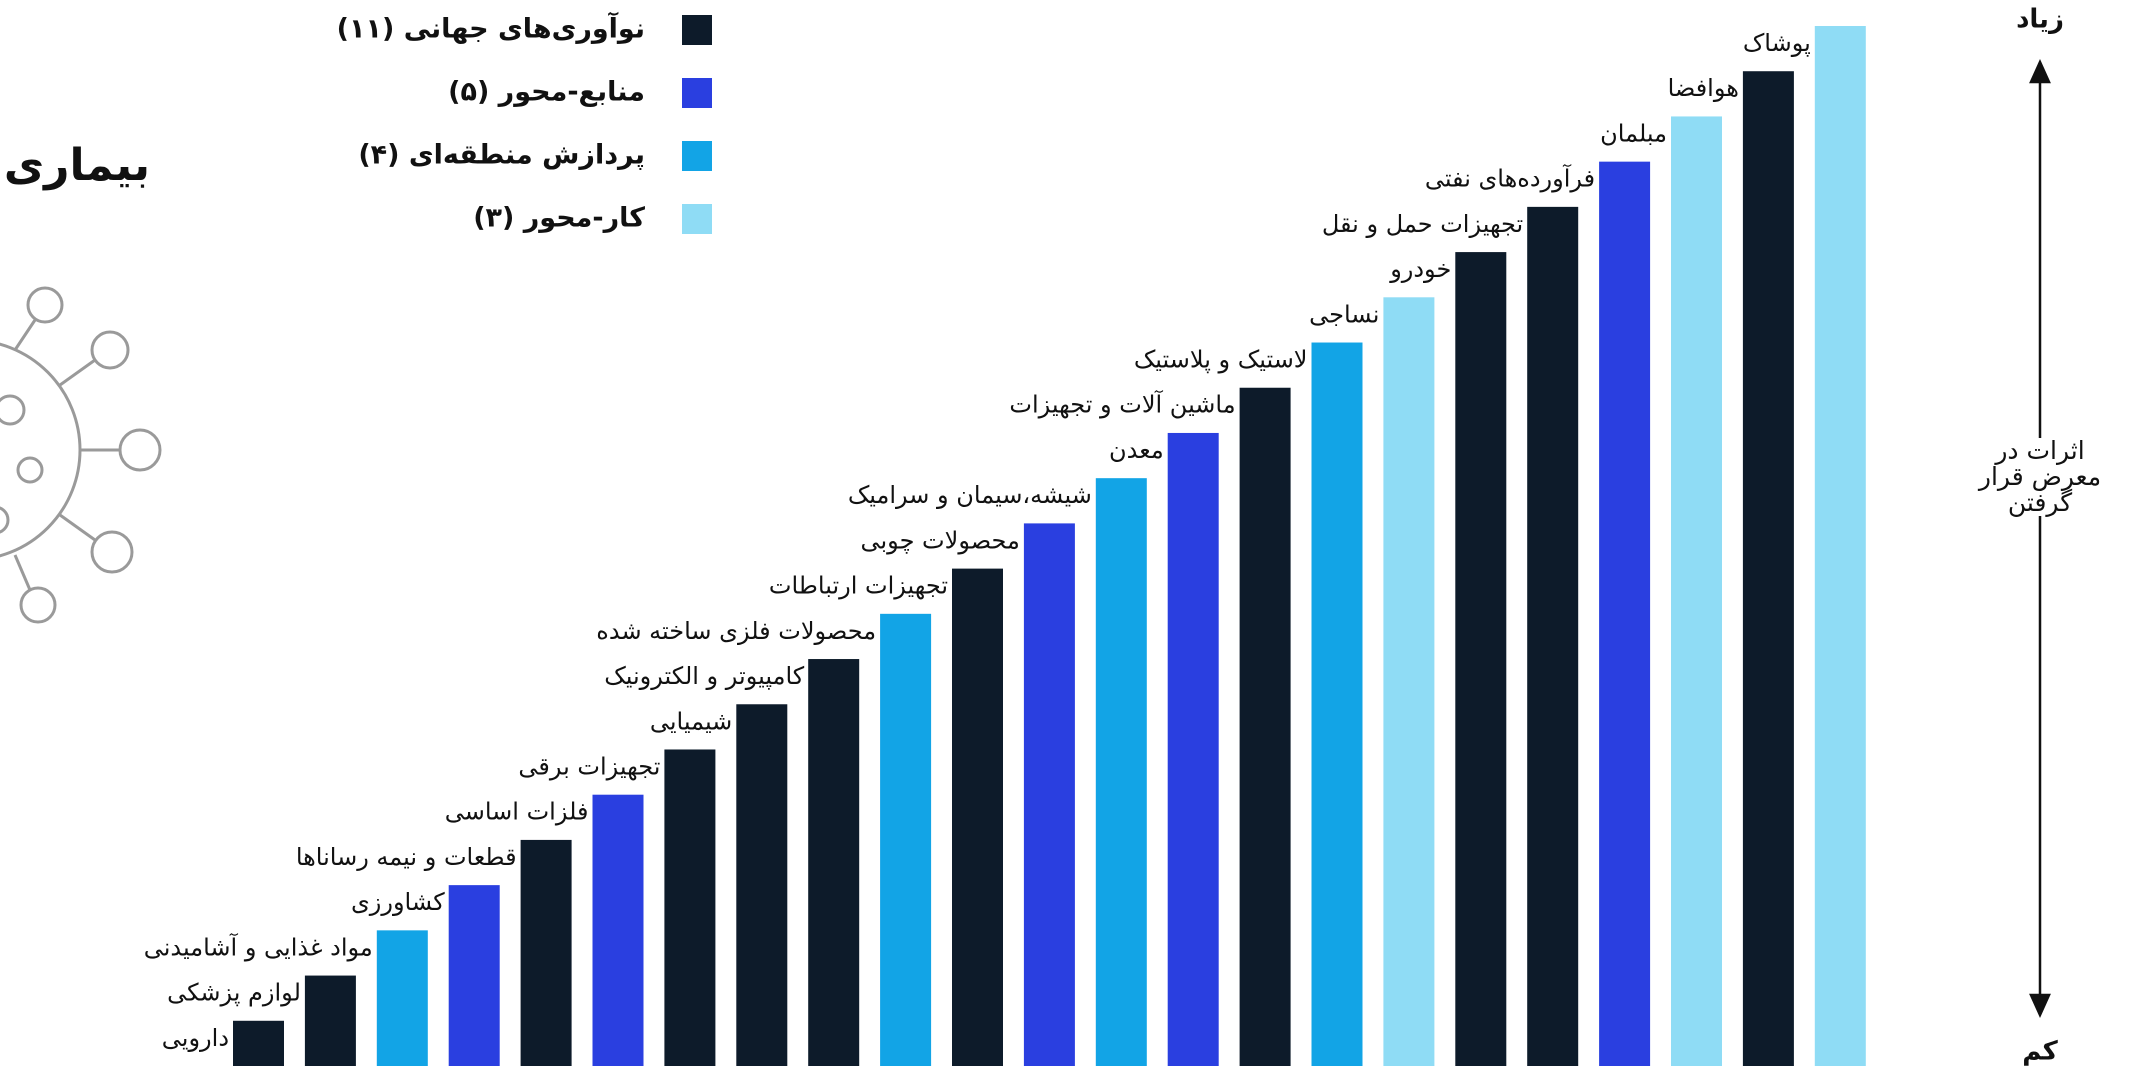 The height and width of the screenshot is (1070, 2152). I want to click on bar-label: شیمیایی, so click(691, 721).